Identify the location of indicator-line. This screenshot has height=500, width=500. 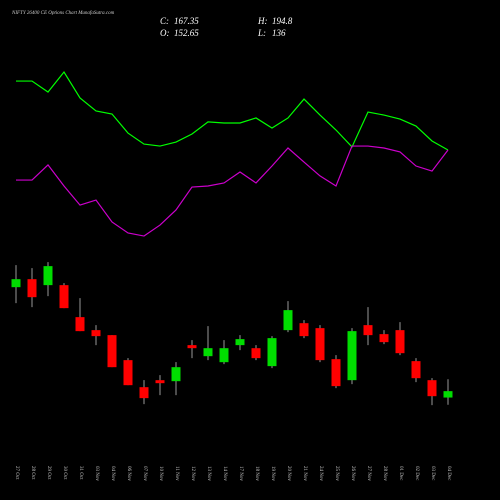
(232, 111).